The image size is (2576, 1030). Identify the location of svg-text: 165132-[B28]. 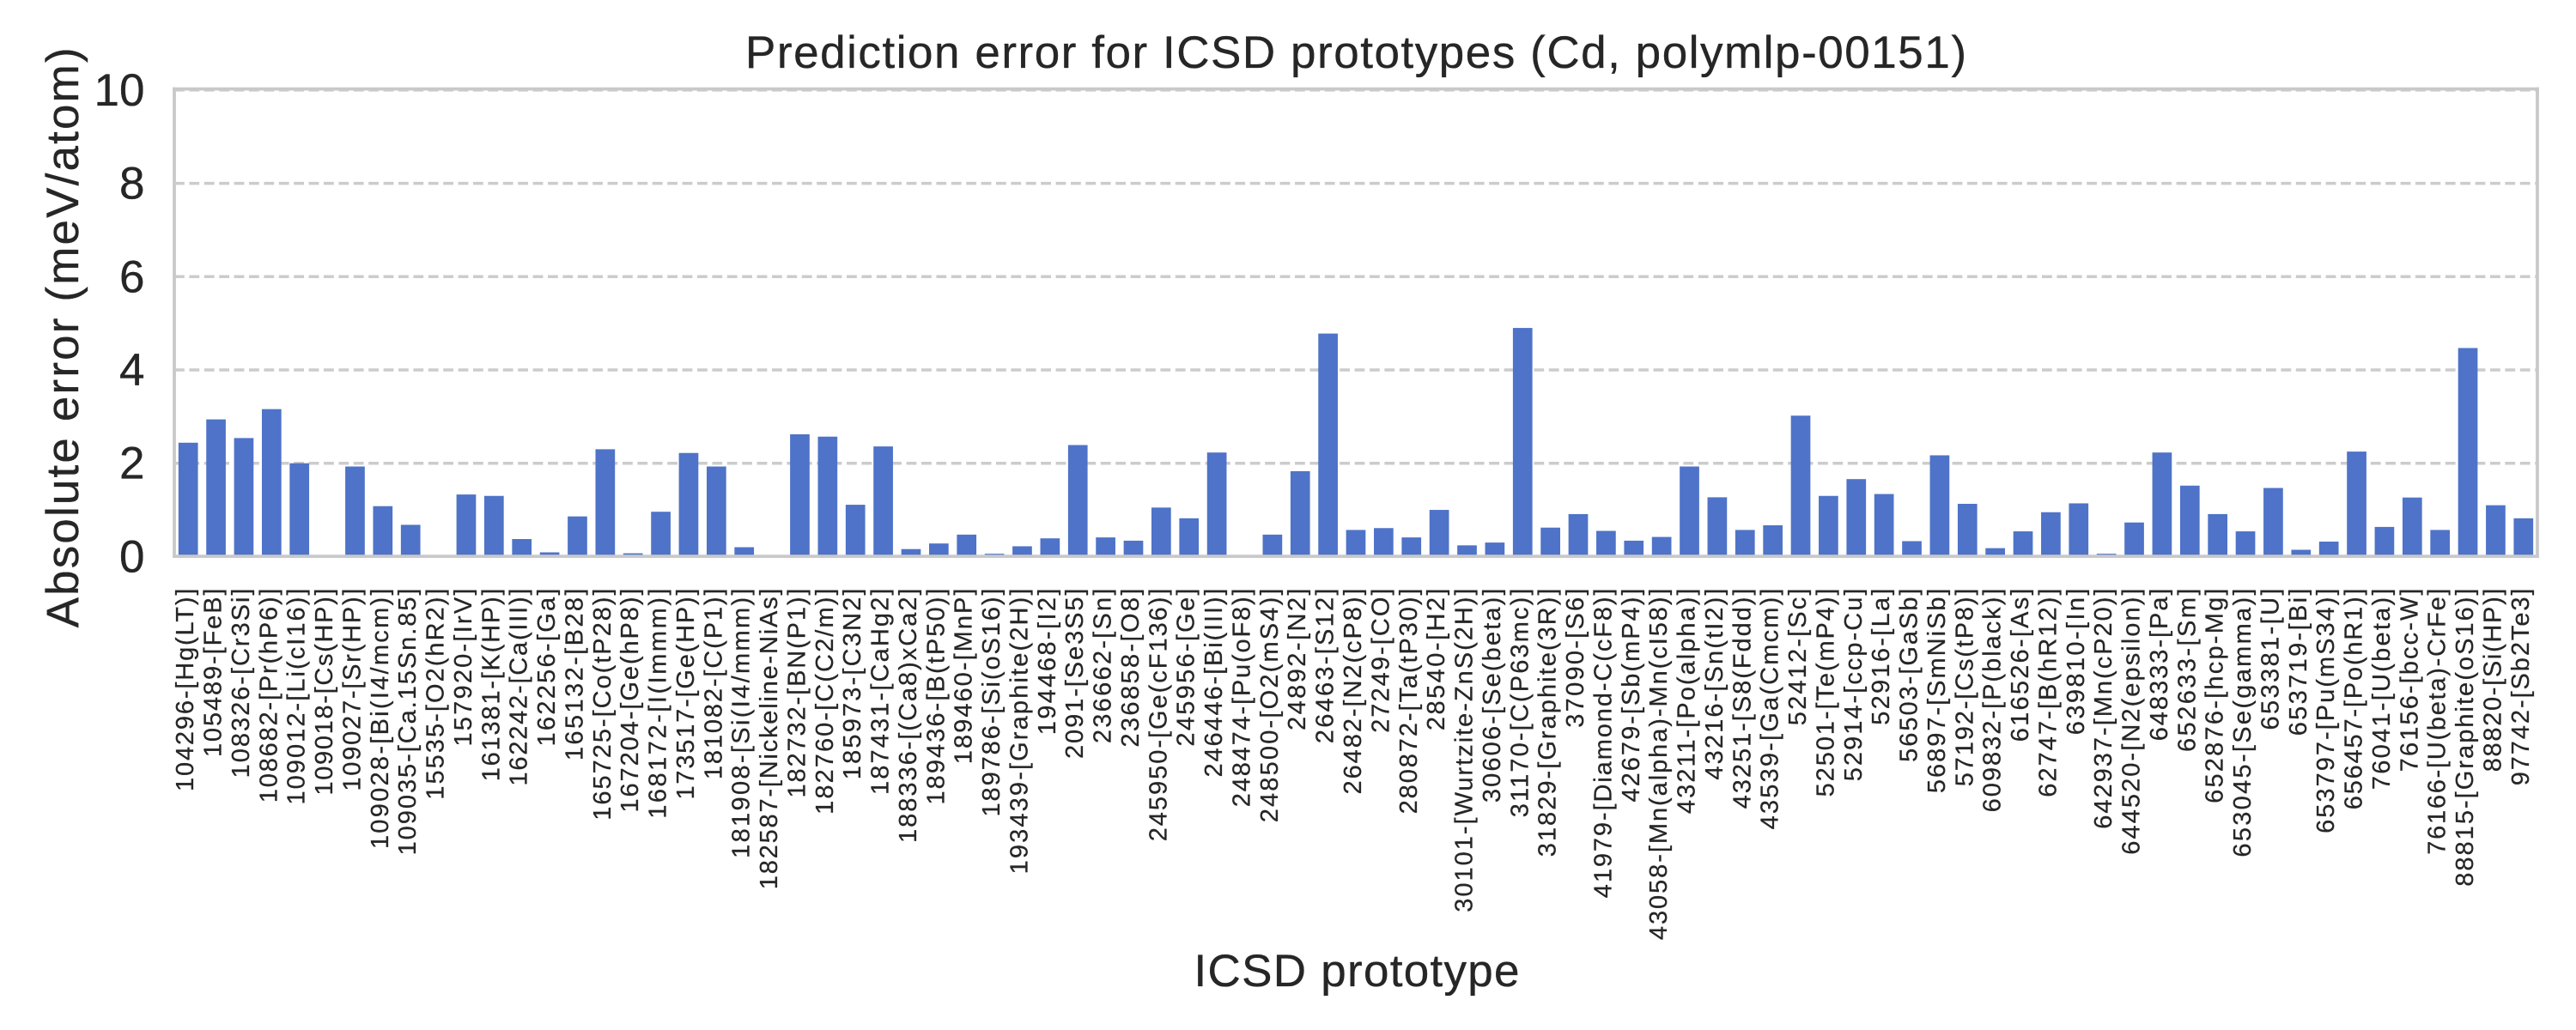
(576, 675).